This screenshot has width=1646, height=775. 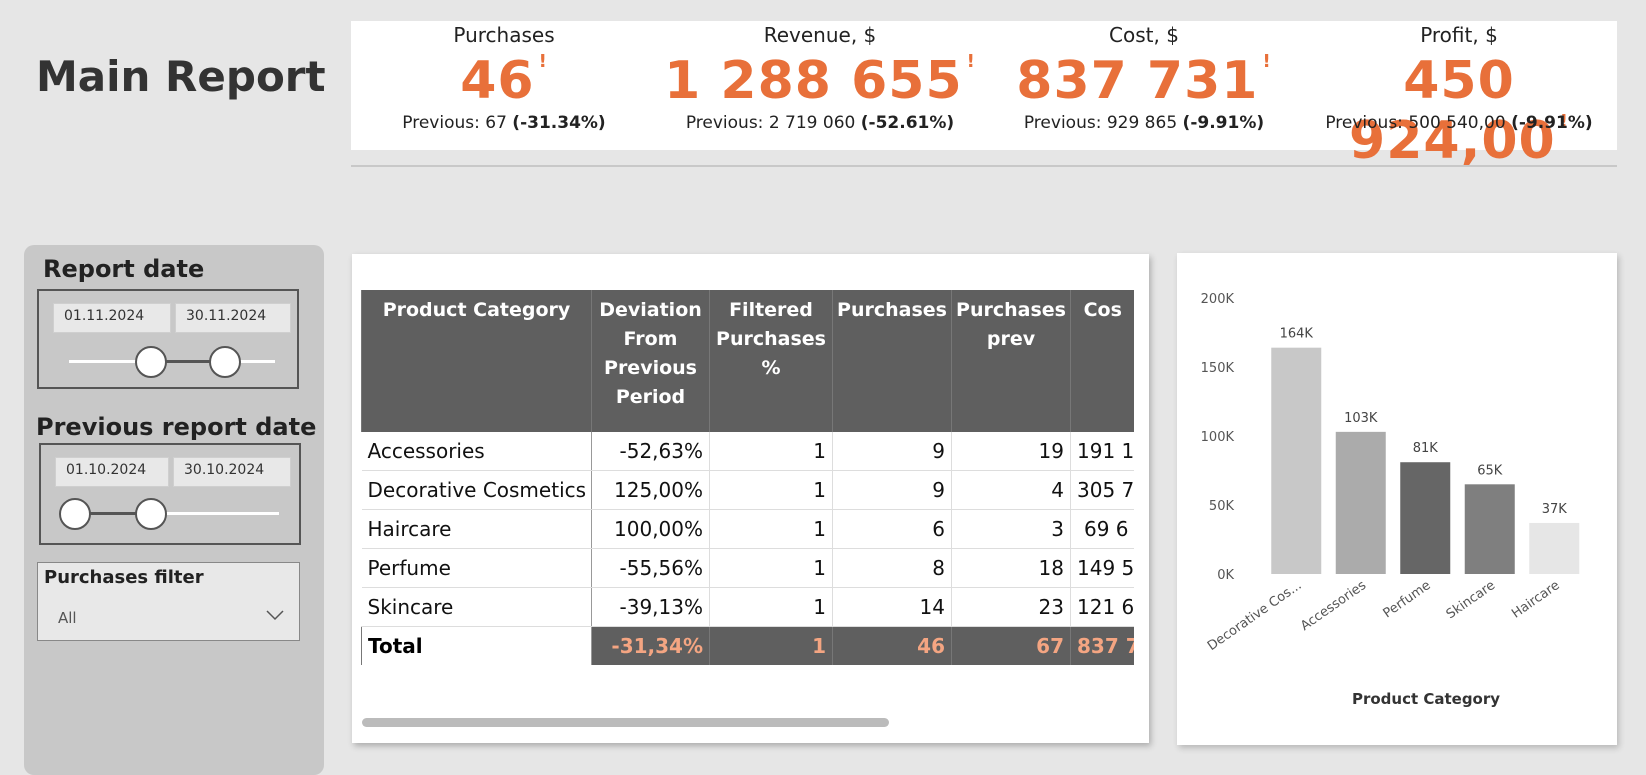 I want to click on data-label: 37K, so click(x=1555, y=509).